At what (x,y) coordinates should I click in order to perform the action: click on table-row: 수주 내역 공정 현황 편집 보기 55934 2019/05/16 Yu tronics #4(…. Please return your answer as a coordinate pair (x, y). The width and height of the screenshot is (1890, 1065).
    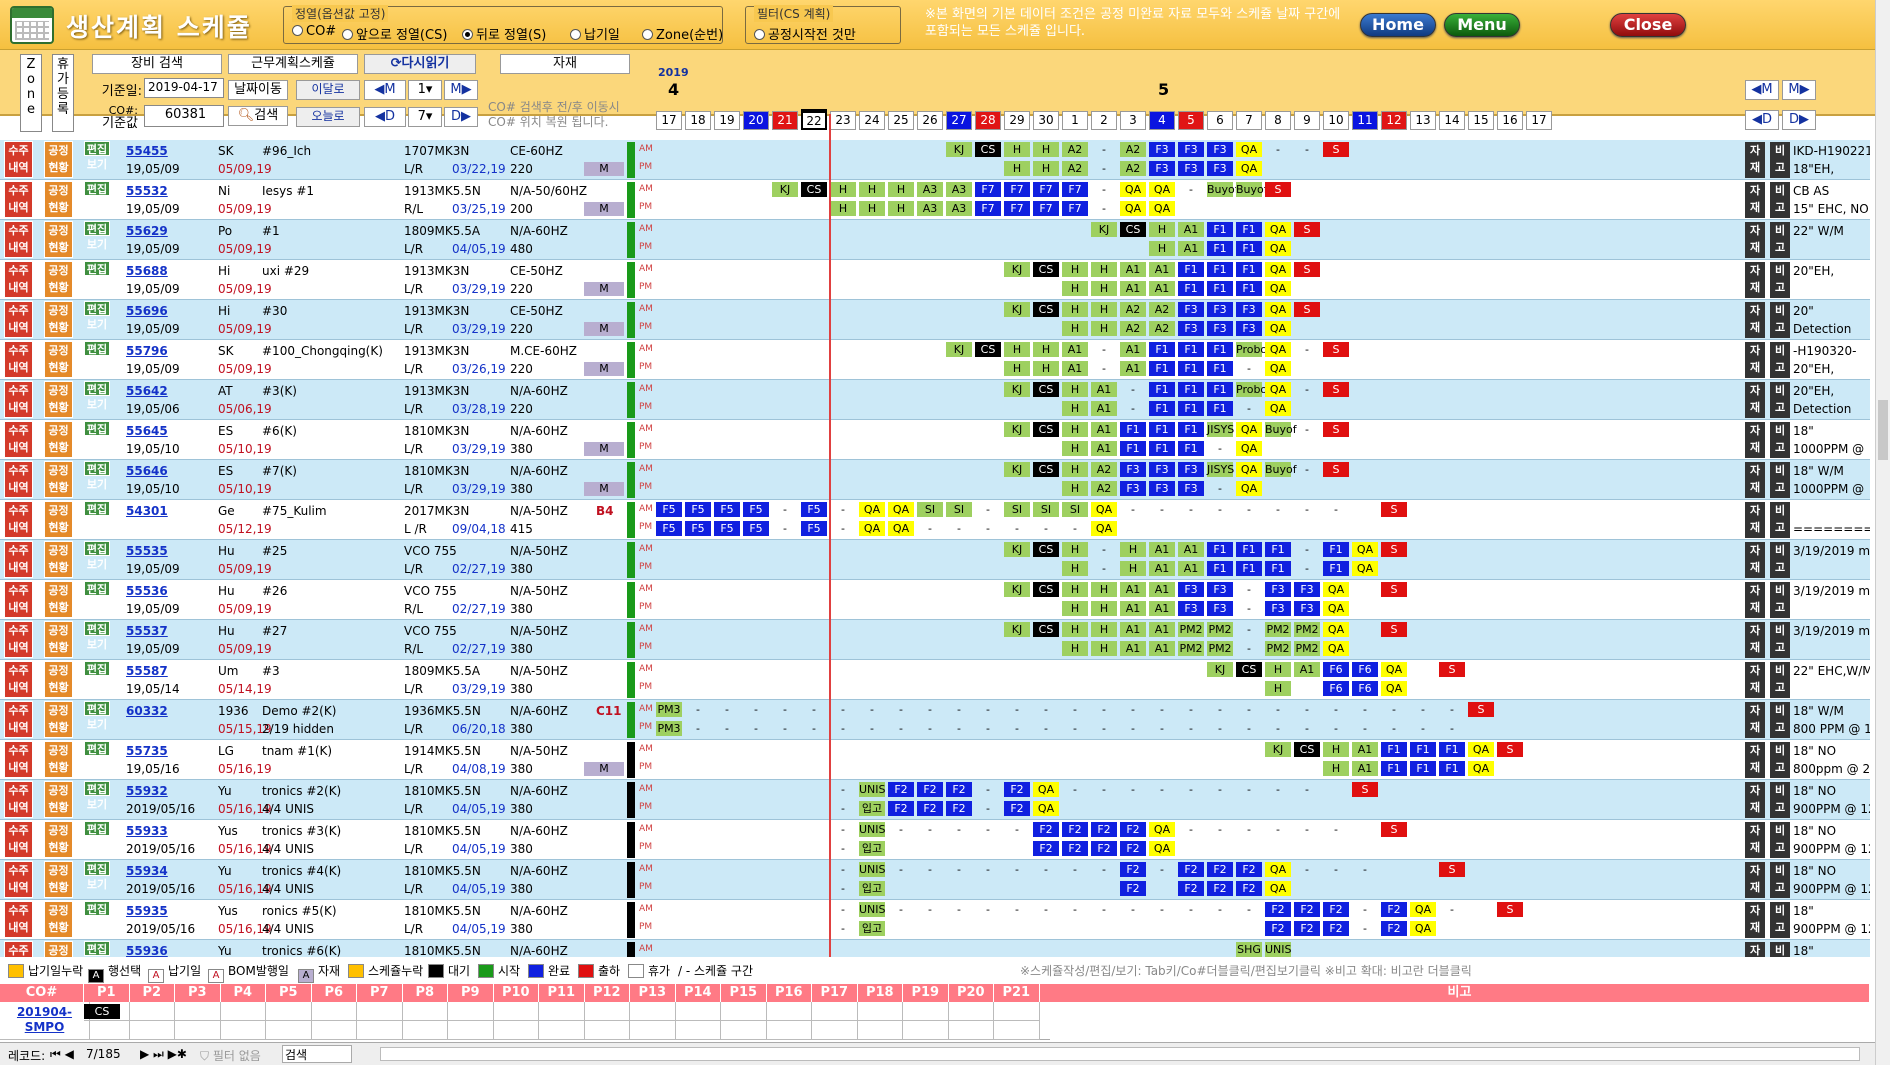
    Looking at the image, I should click on (935, 880).